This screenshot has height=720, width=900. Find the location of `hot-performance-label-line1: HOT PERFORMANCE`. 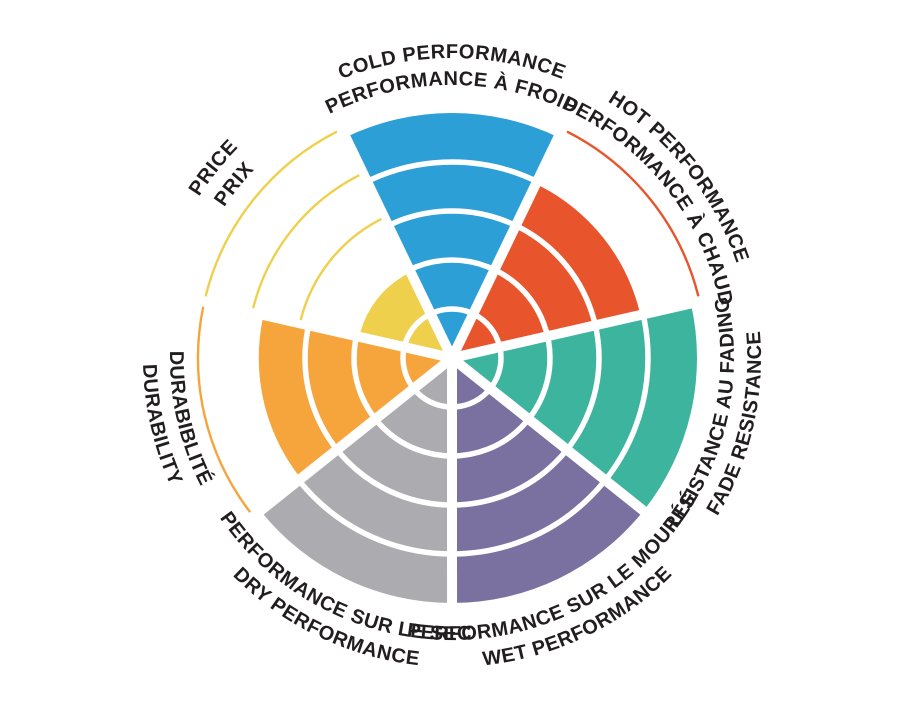

hot-performance-label-line1: HOT PERFORMANCE is located at coordinates (679, 176).